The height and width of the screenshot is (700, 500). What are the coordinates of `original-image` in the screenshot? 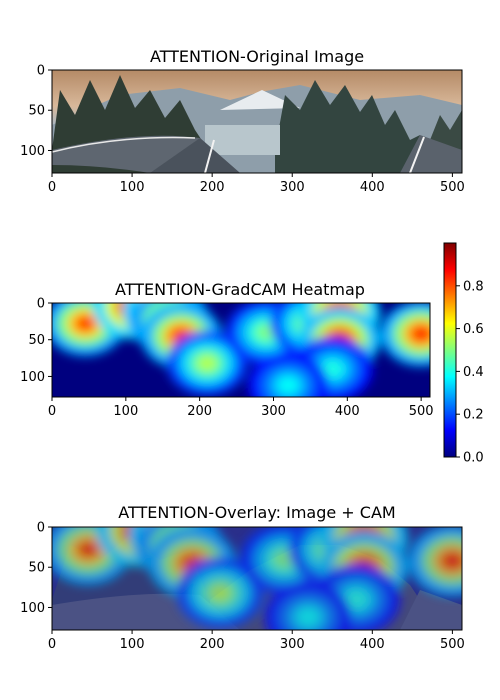 It's located at (257, 121).